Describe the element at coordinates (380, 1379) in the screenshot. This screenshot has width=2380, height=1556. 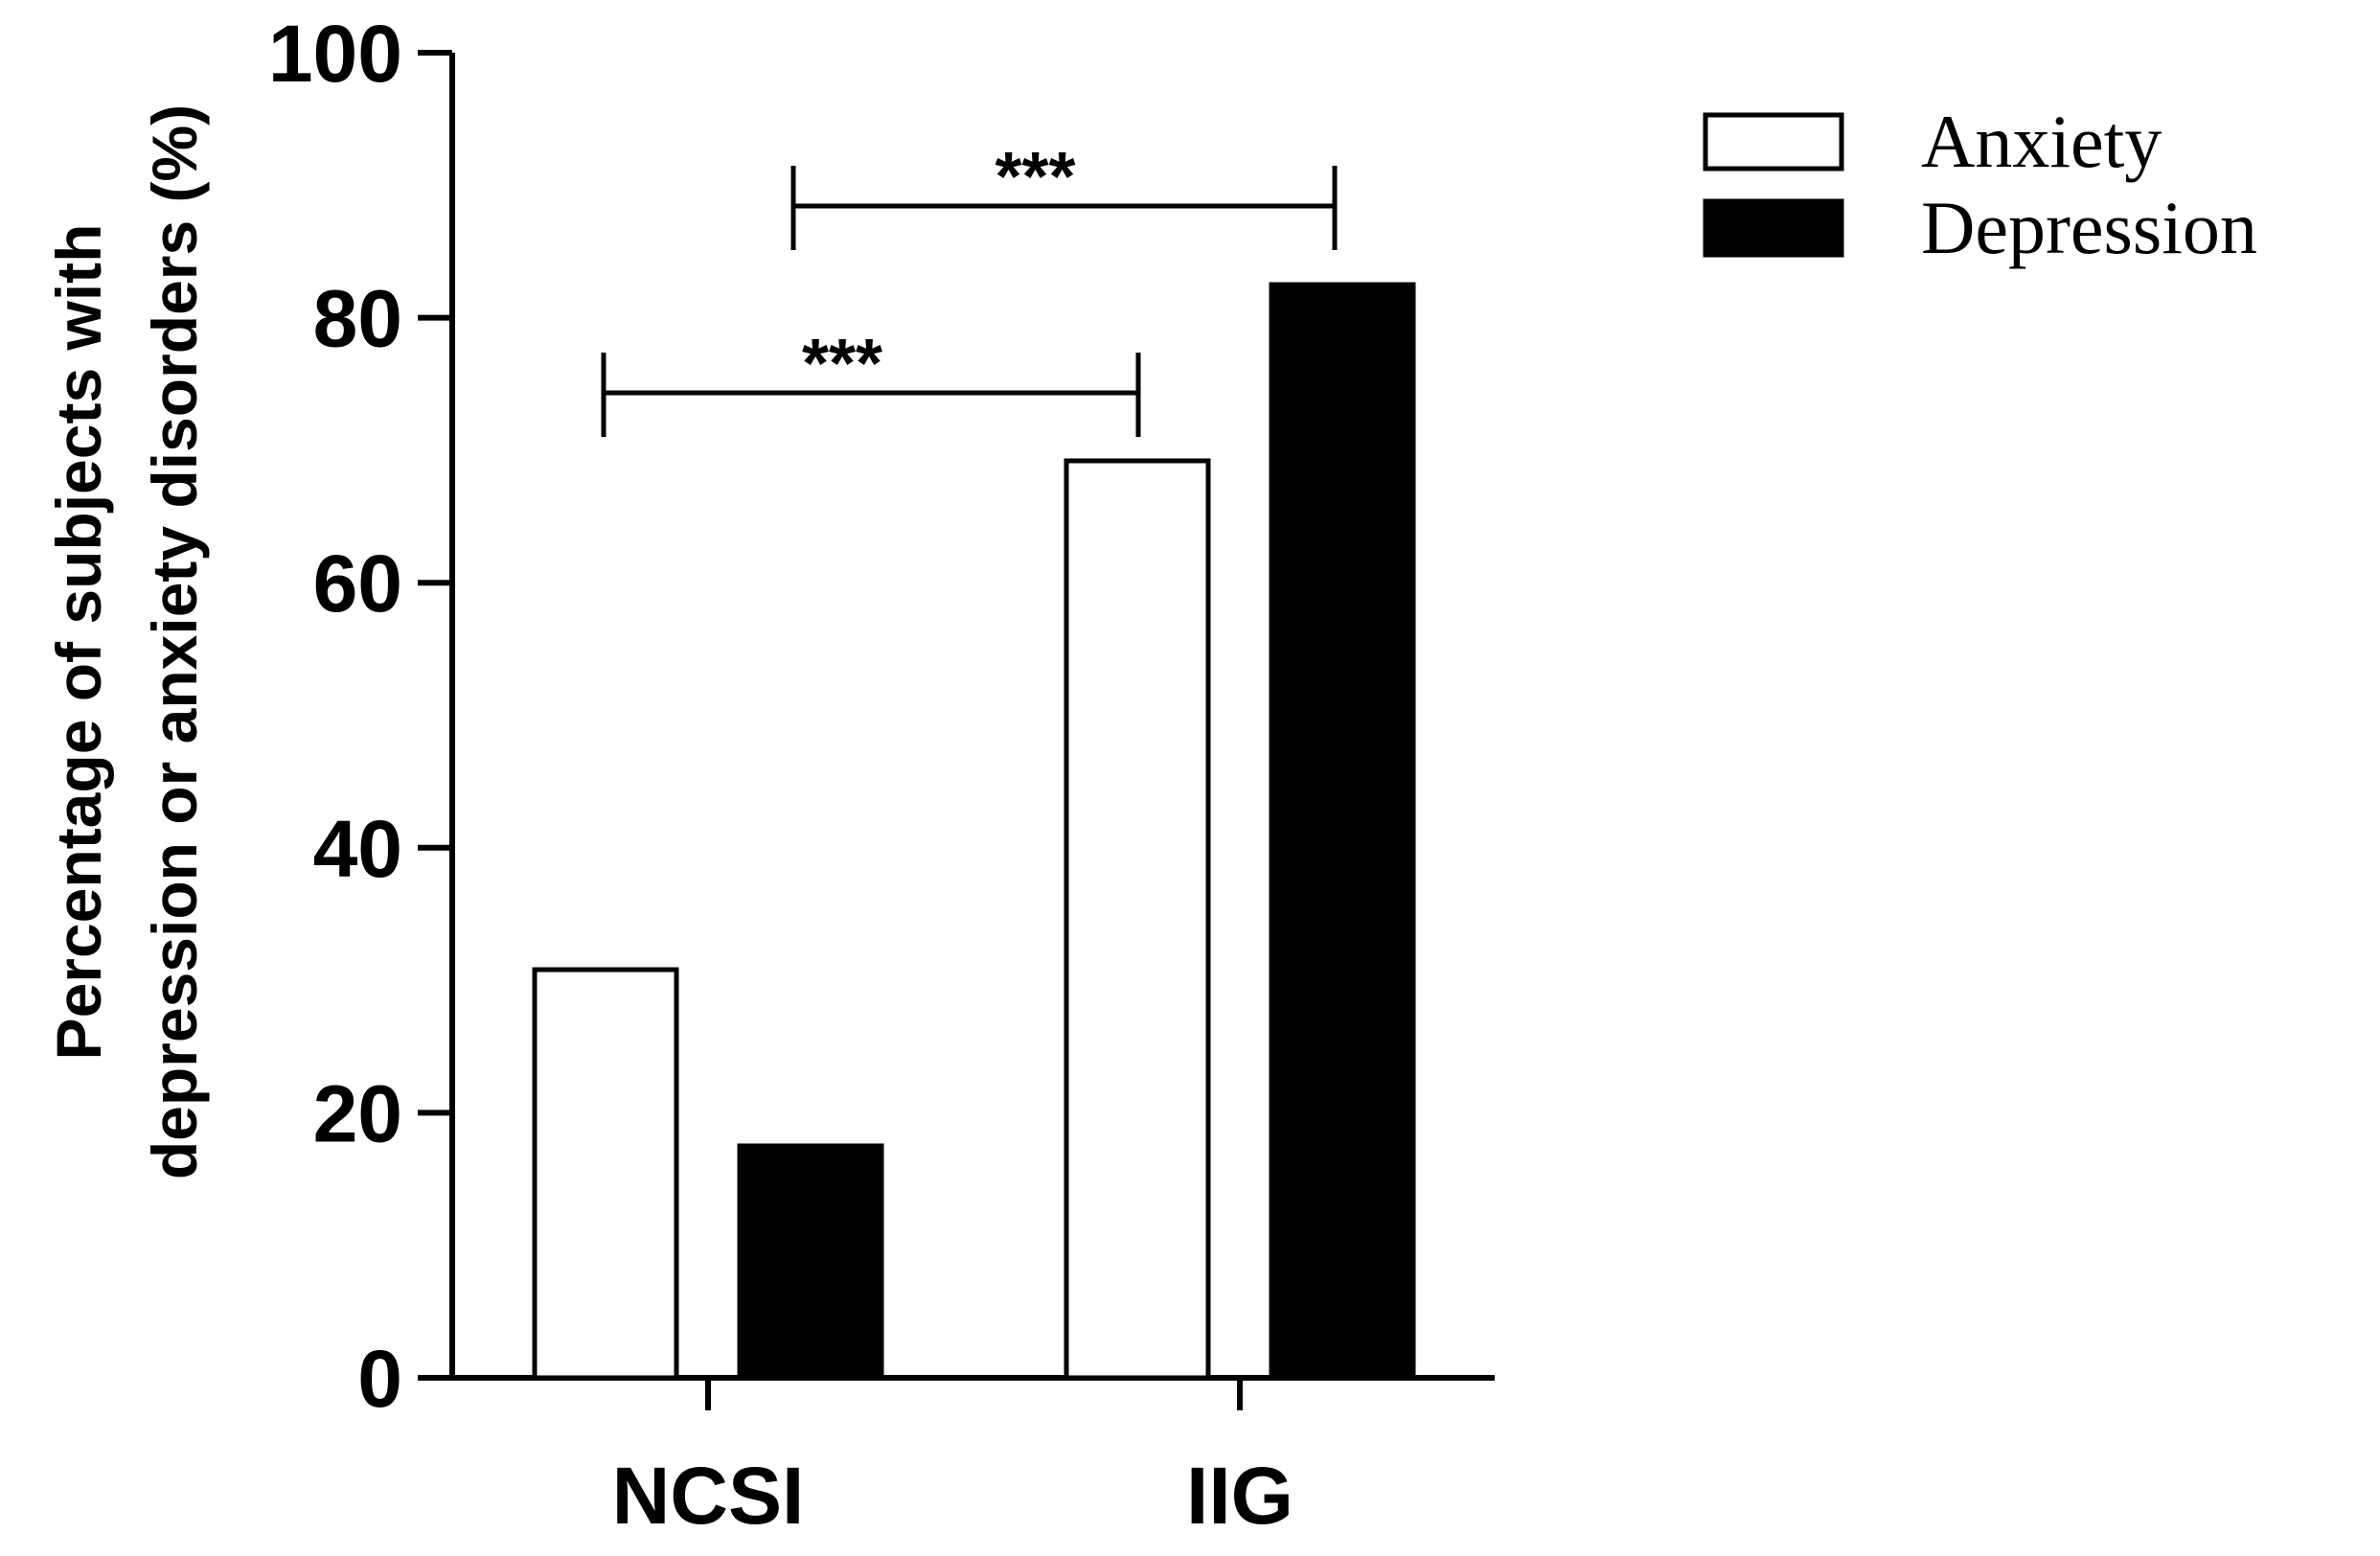
I see `y-tick-label: 0` at that location.